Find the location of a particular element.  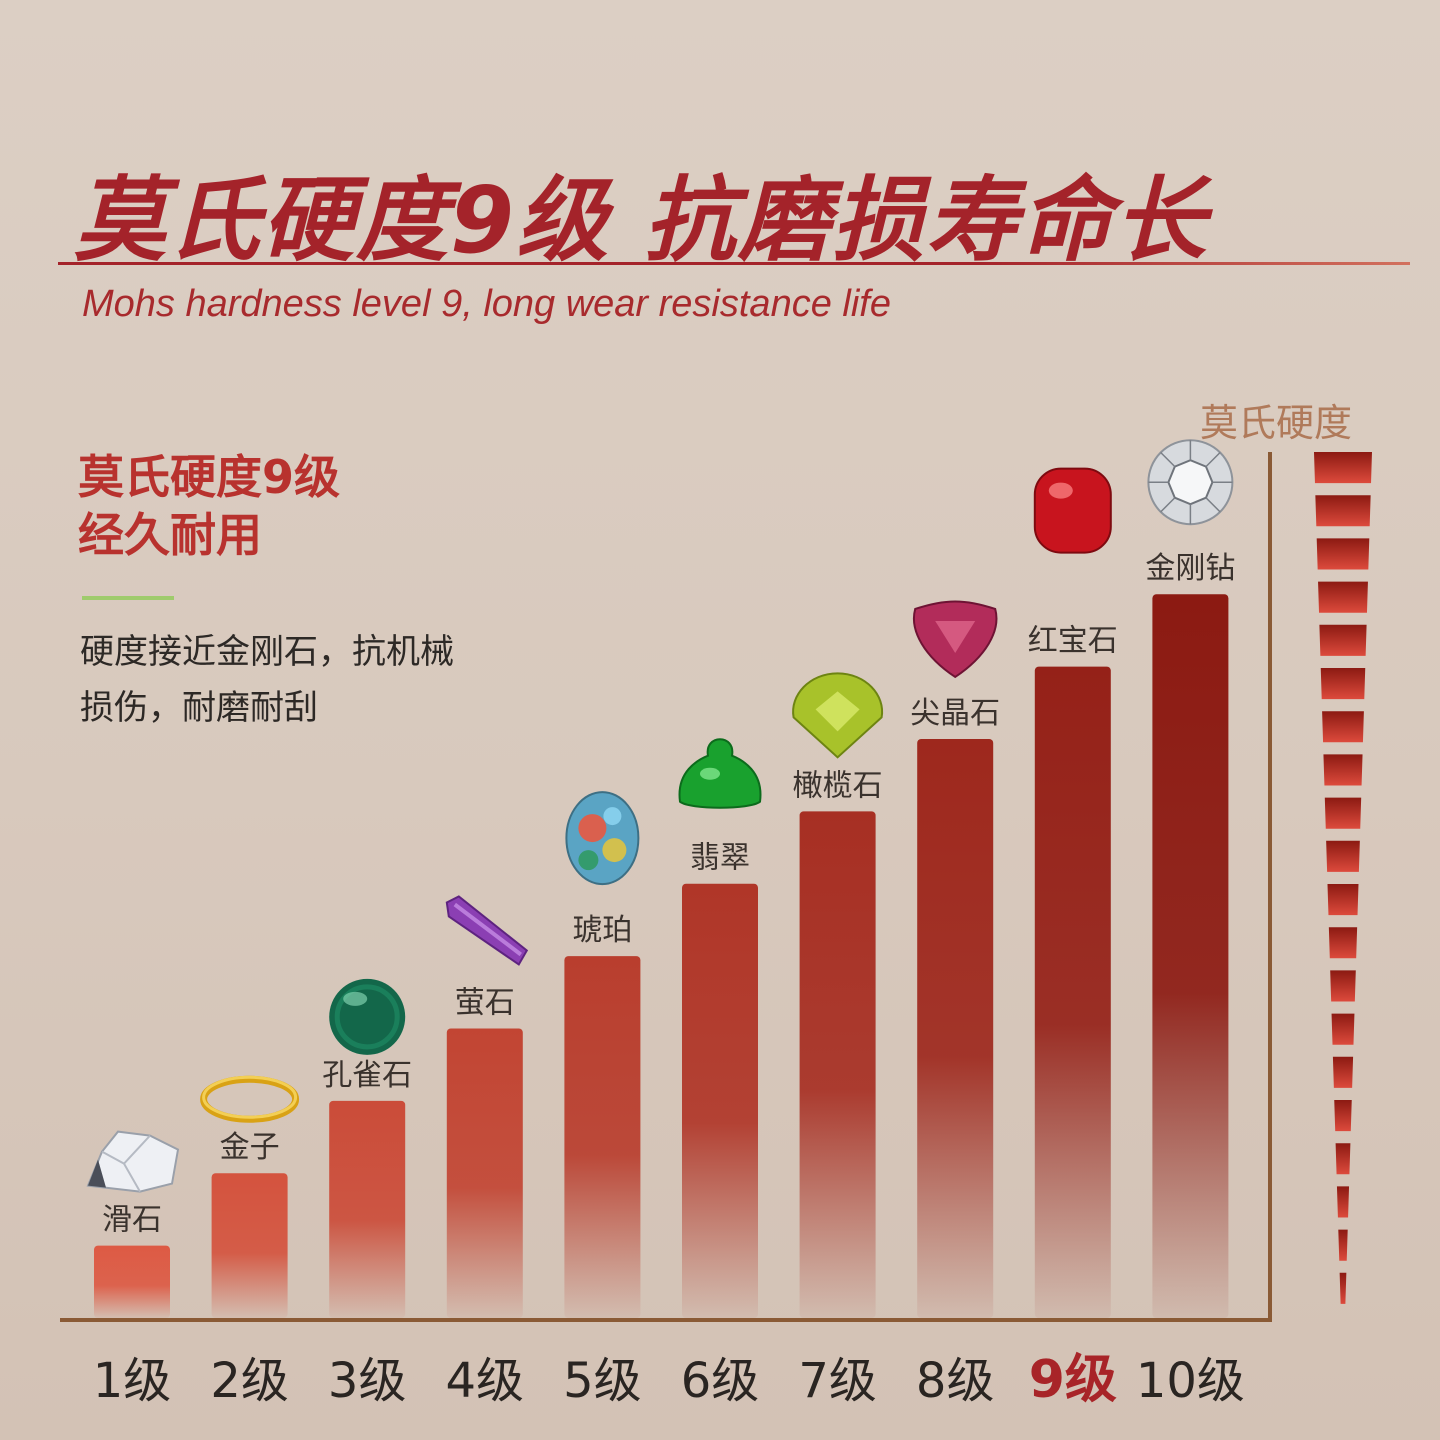

x-tick-6: 6级 is located at coordinates (720, 1381).